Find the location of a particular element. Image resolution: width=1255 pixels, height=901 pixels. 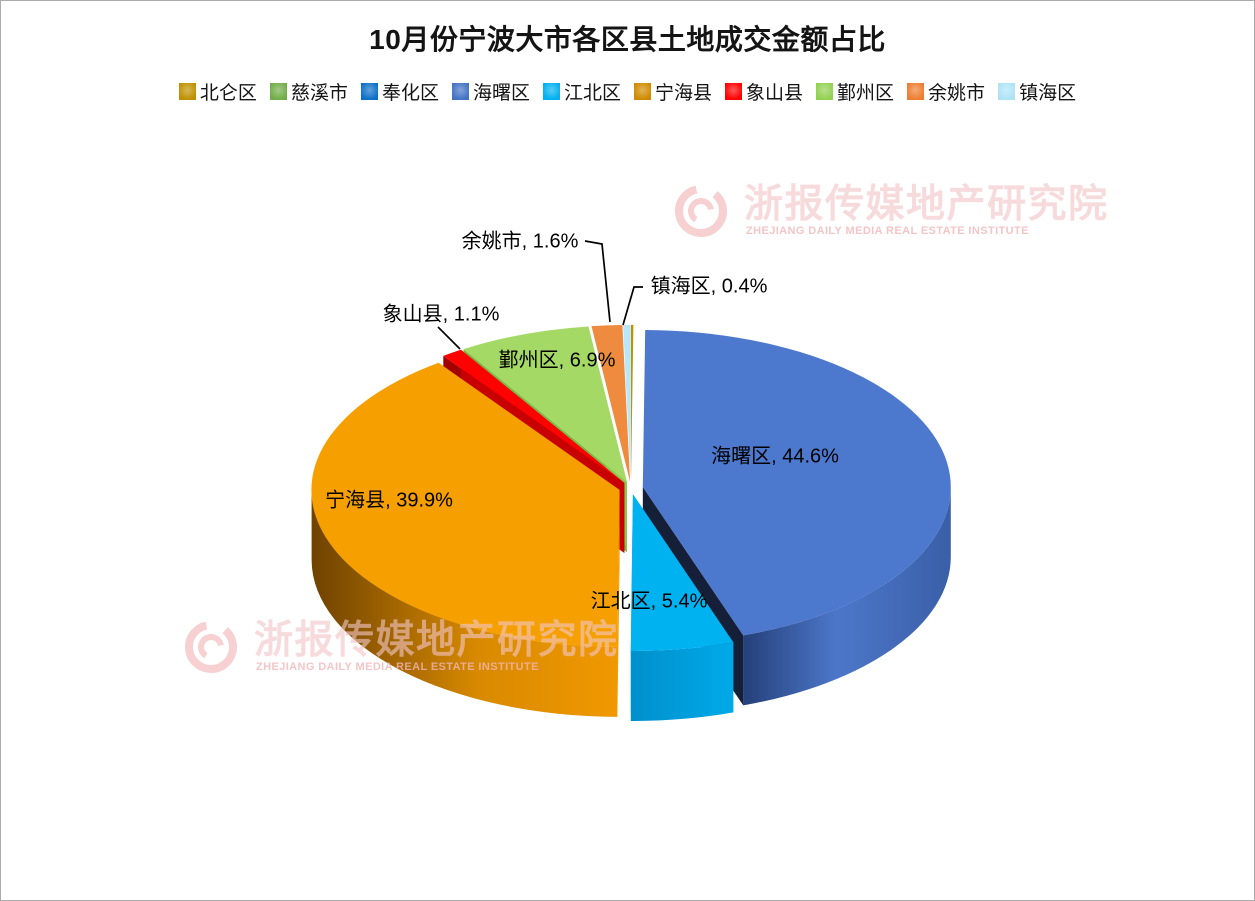

legend-label: 奉化区 is located at coordinates (410, 93).